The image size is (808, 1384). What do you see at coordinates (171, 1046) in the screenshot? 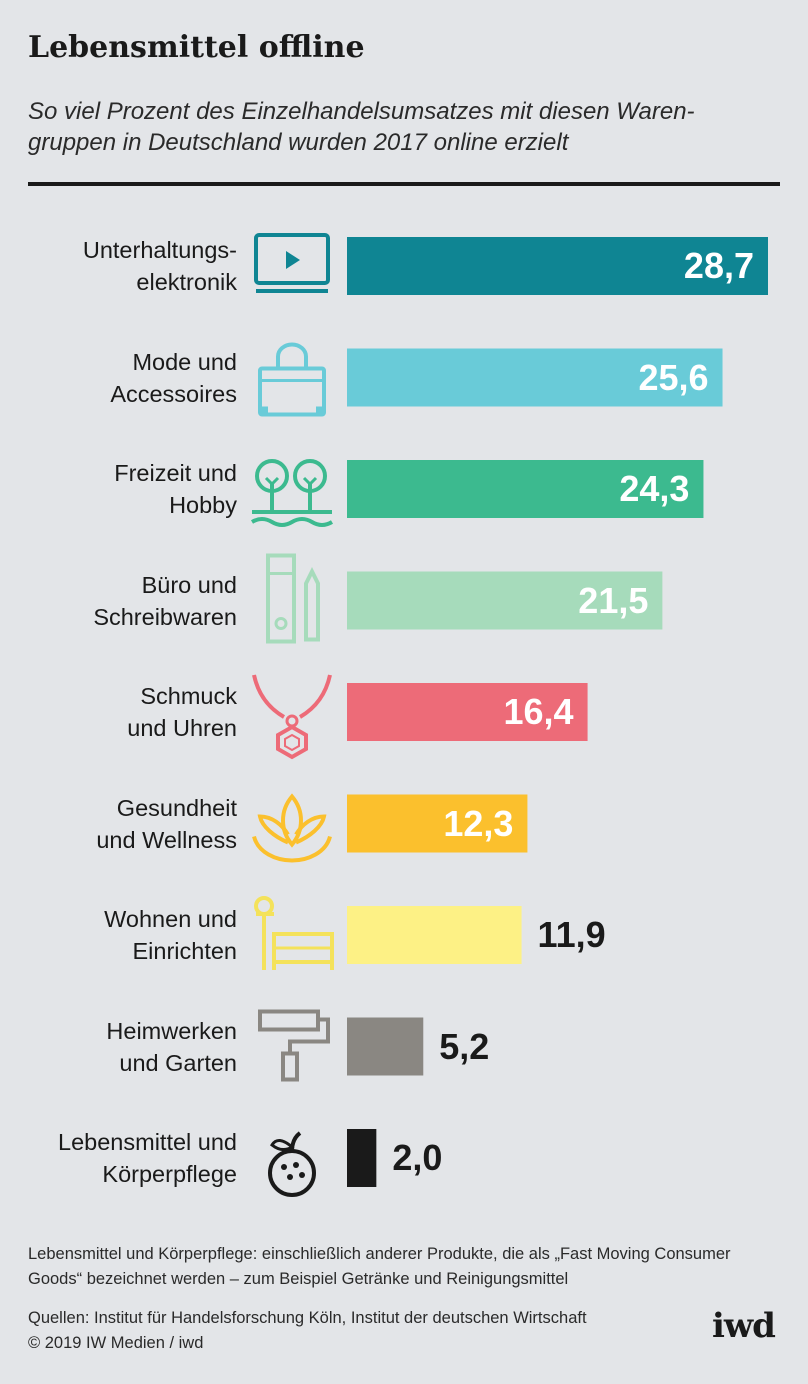
I see `category-label: Heimwerken und Garten` at bounding box center [171, 1046].